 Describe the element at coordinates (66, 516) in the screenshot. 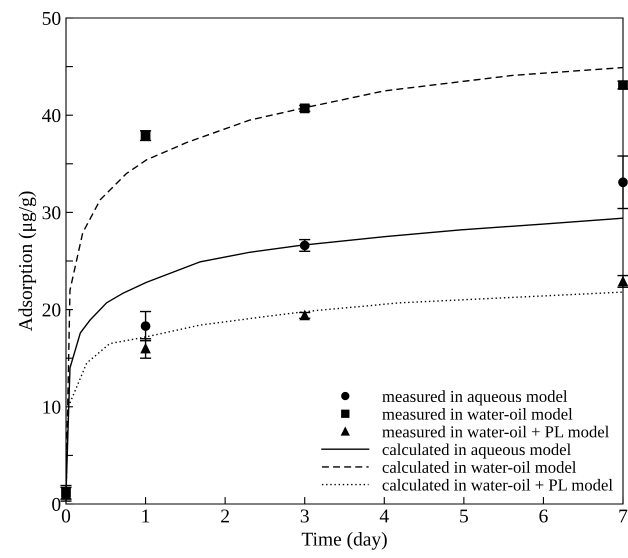

I see `x-tick-label: 0` at that location.